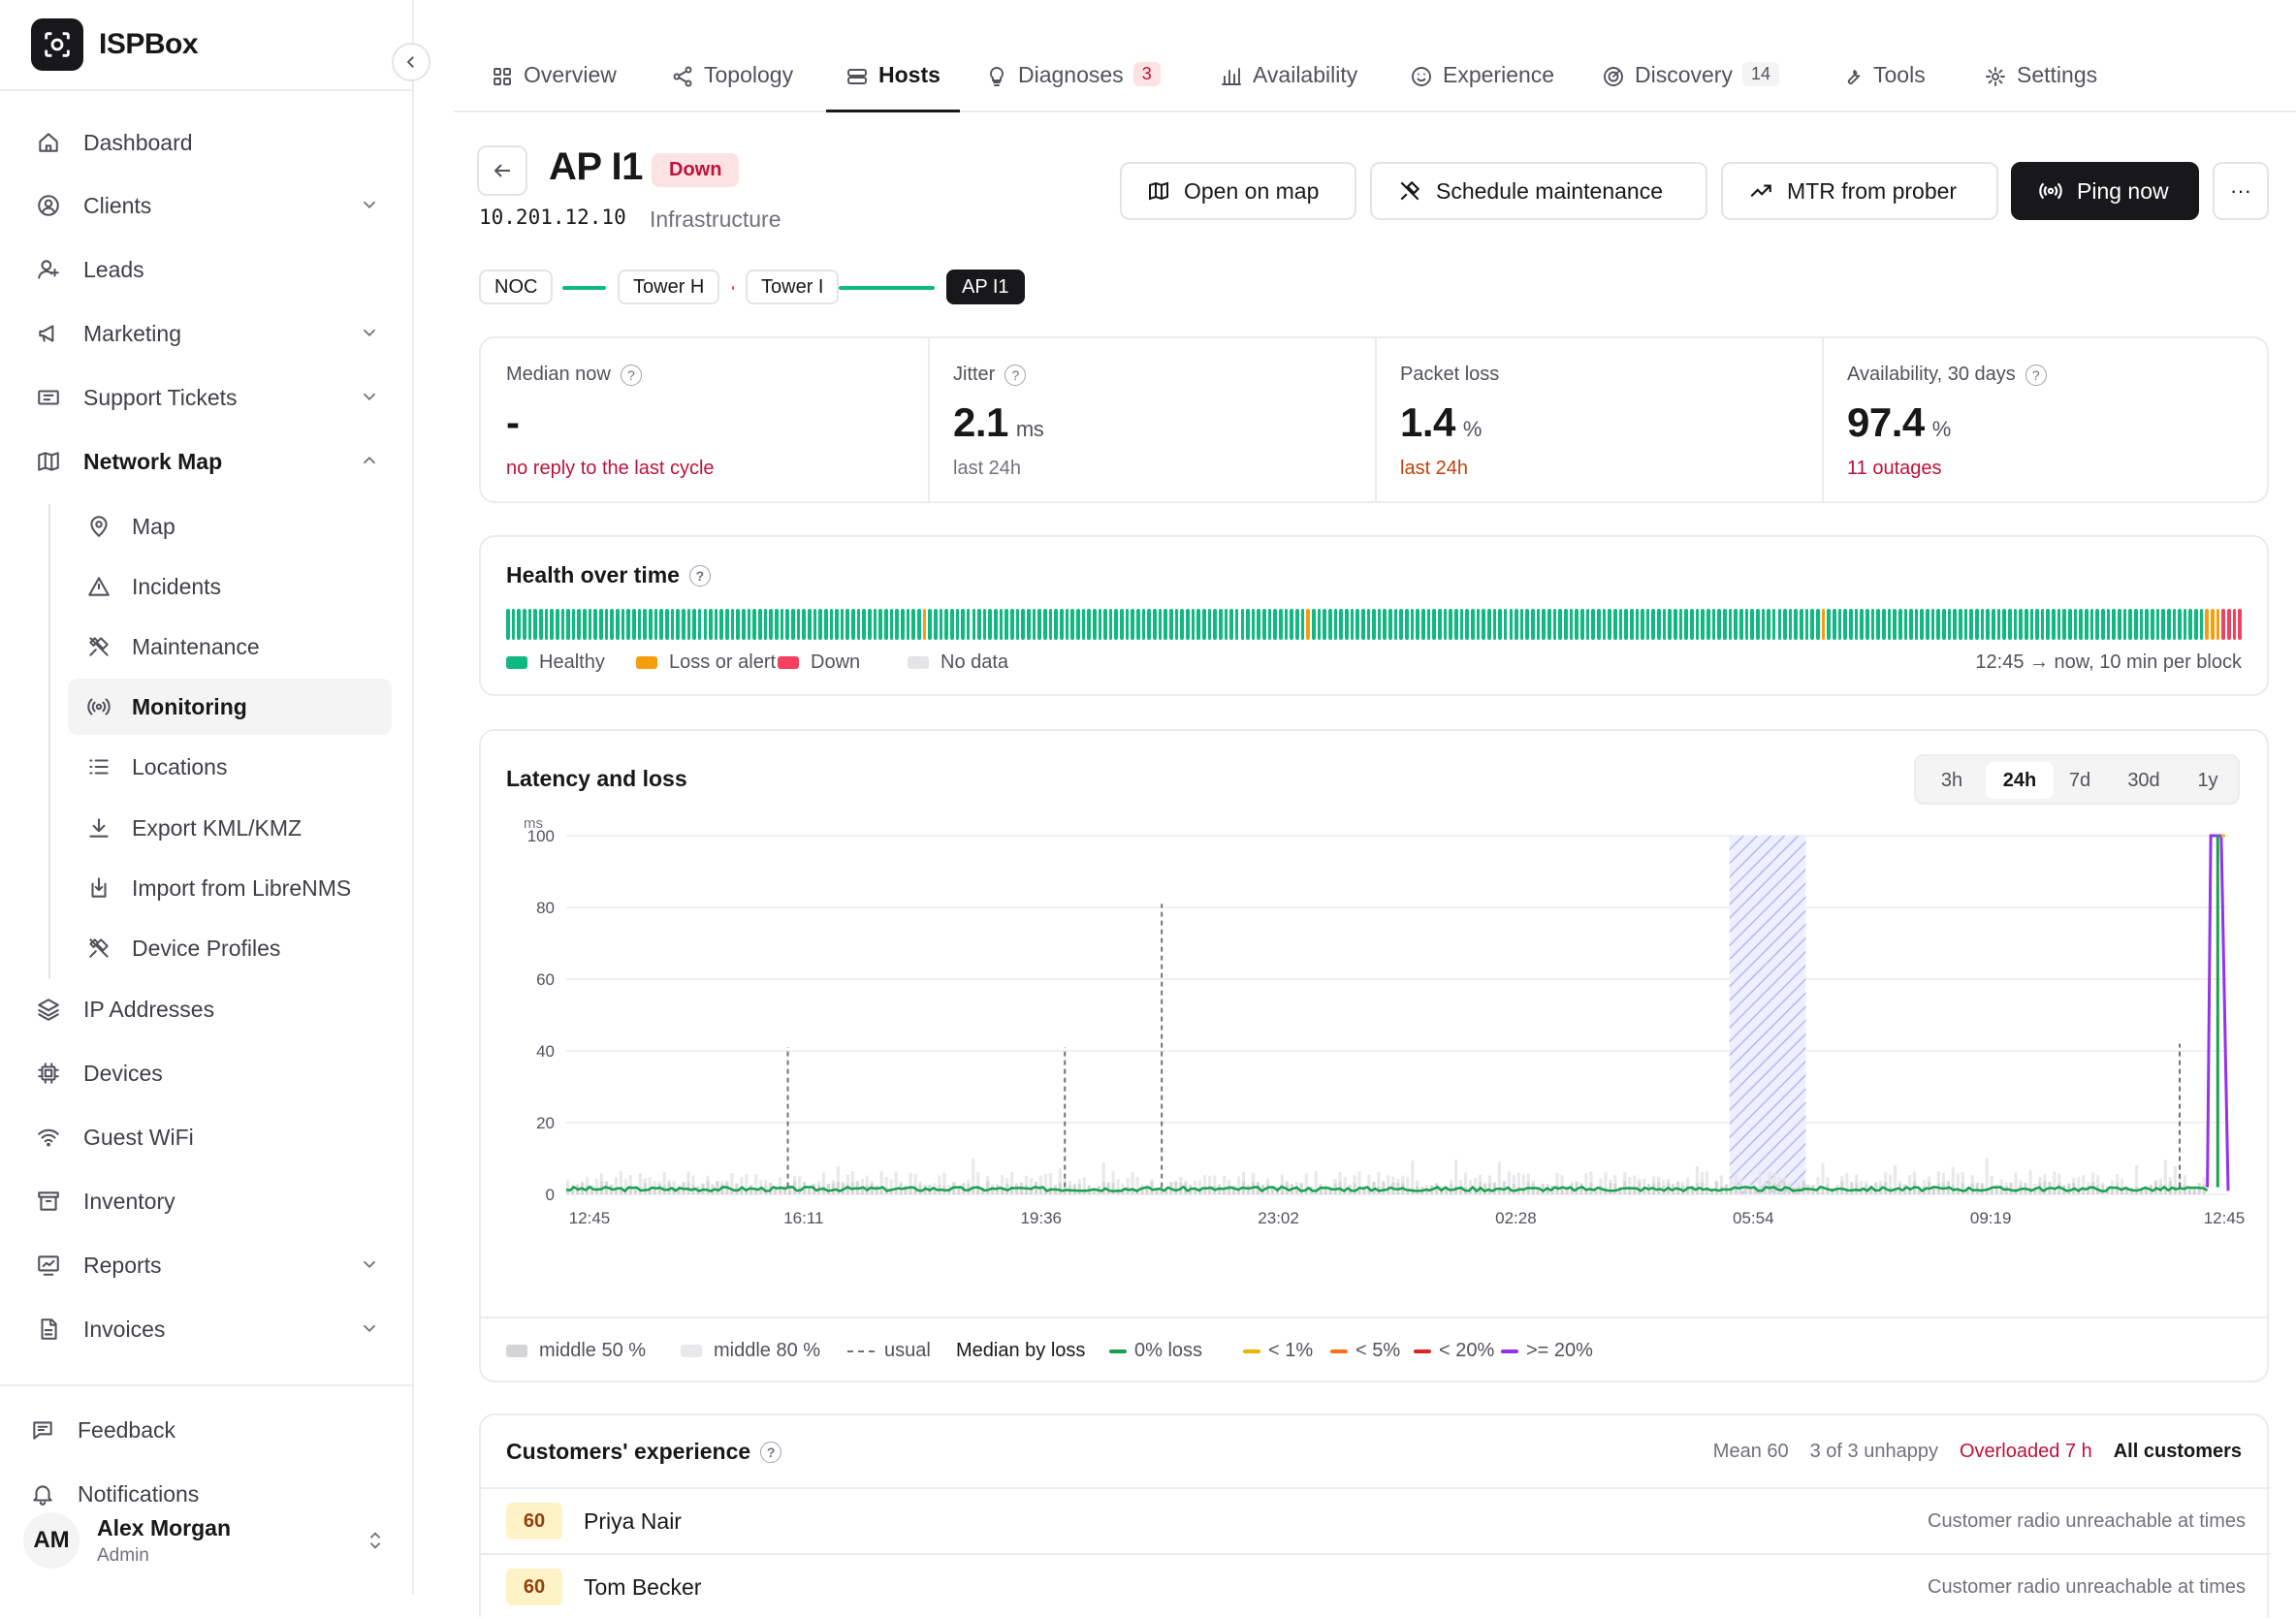  What do you see at coordinates (516, 287) in the screenshot?
I see `chain-node-noc: NOC` at bounding box center [516, 287].